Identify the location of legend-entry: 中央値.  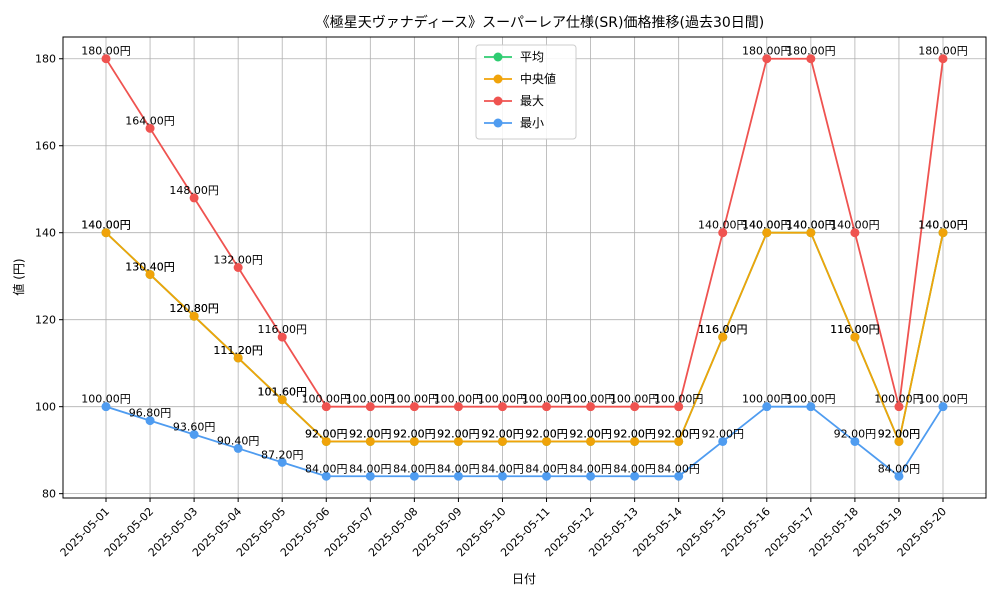
(538, 78).